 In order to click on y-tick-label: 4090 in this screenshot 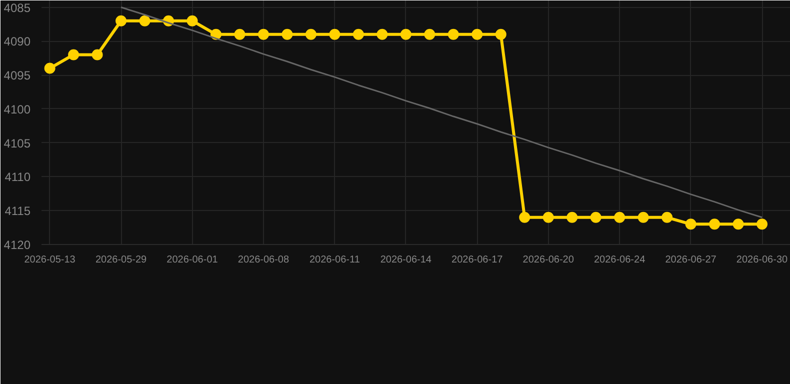, I will do `click(17, 41)`.